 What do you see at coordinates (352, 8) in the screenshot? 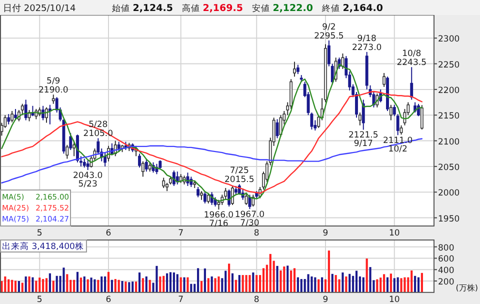
I see `text: 終値 2,164.0` at bounding box center [352, 8].